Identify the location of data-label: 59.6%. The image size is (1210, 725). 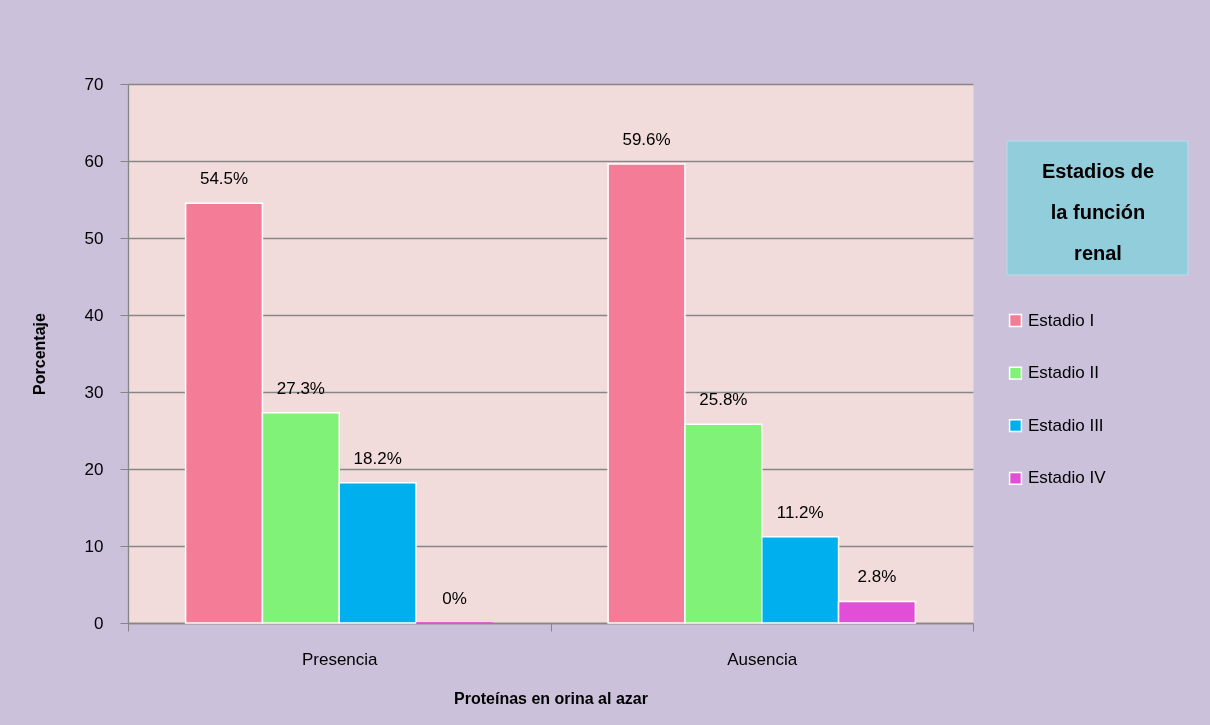
(646, 140).